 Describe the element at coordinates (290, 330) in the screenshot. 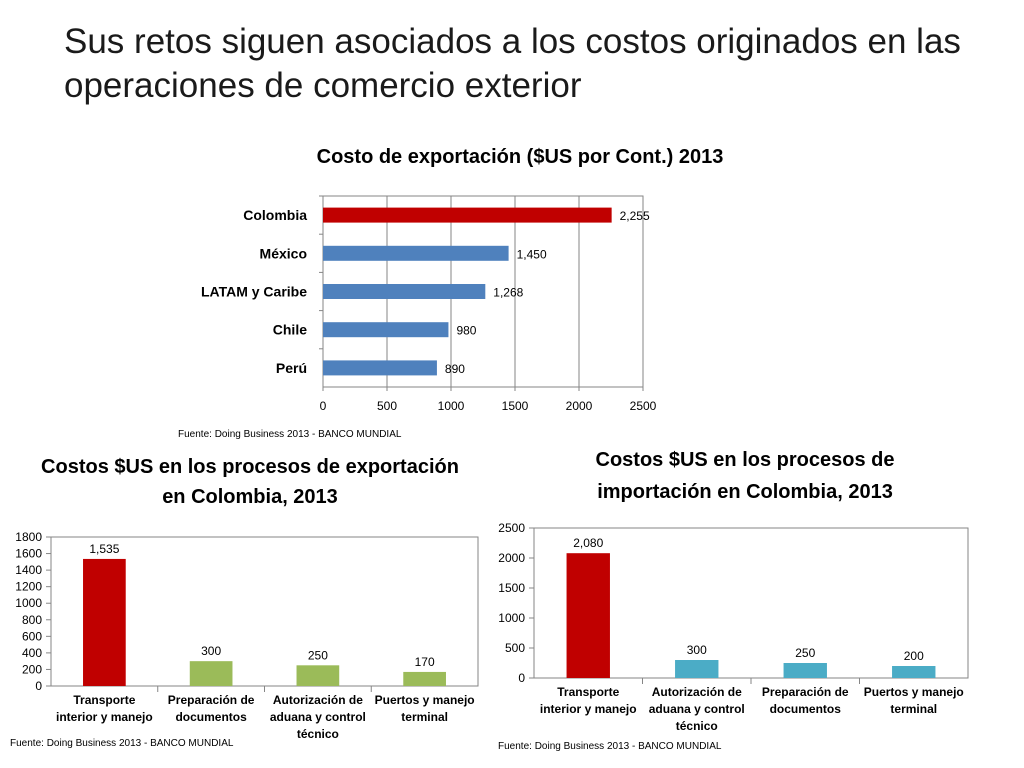

I see `category-label: Chile` at that location.